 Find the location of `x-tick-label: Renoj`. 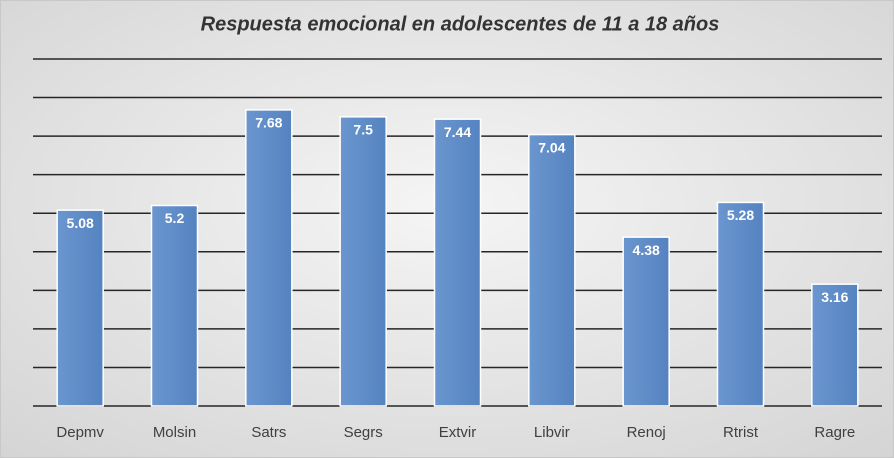

x-tick-label: Renoj is located at coordinates (646, 432).